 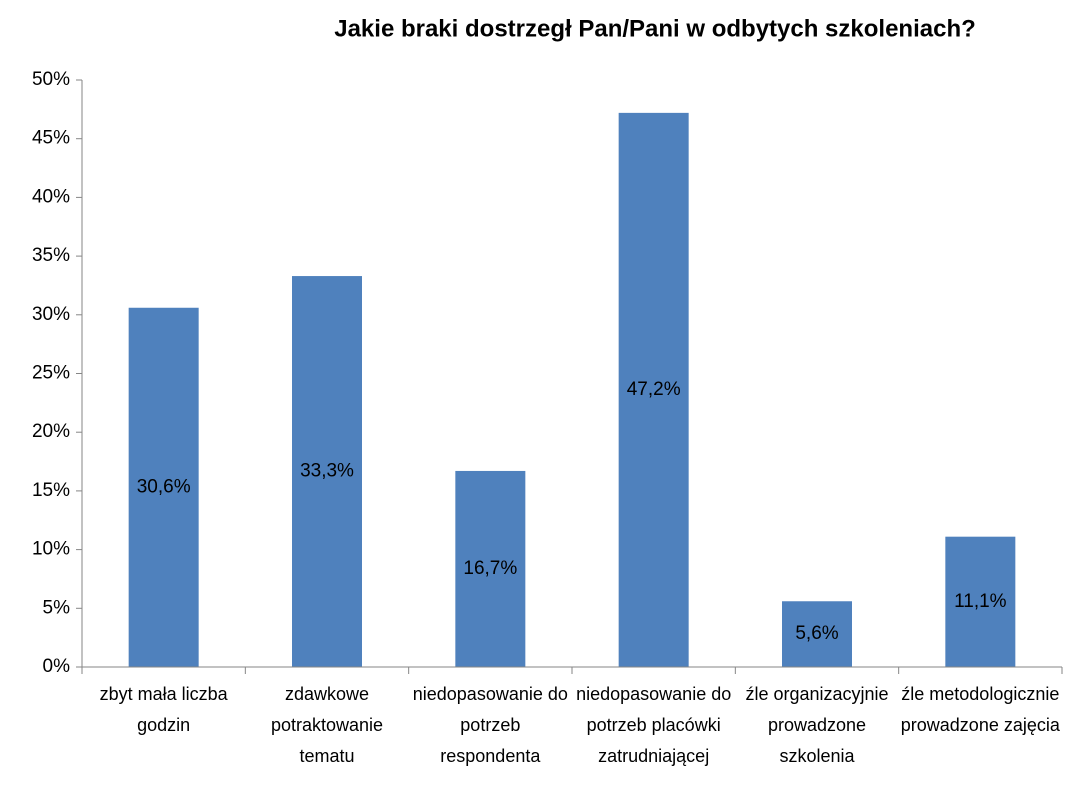 I want to click on y-tick-label: 15%, so click(x=51, y=490).